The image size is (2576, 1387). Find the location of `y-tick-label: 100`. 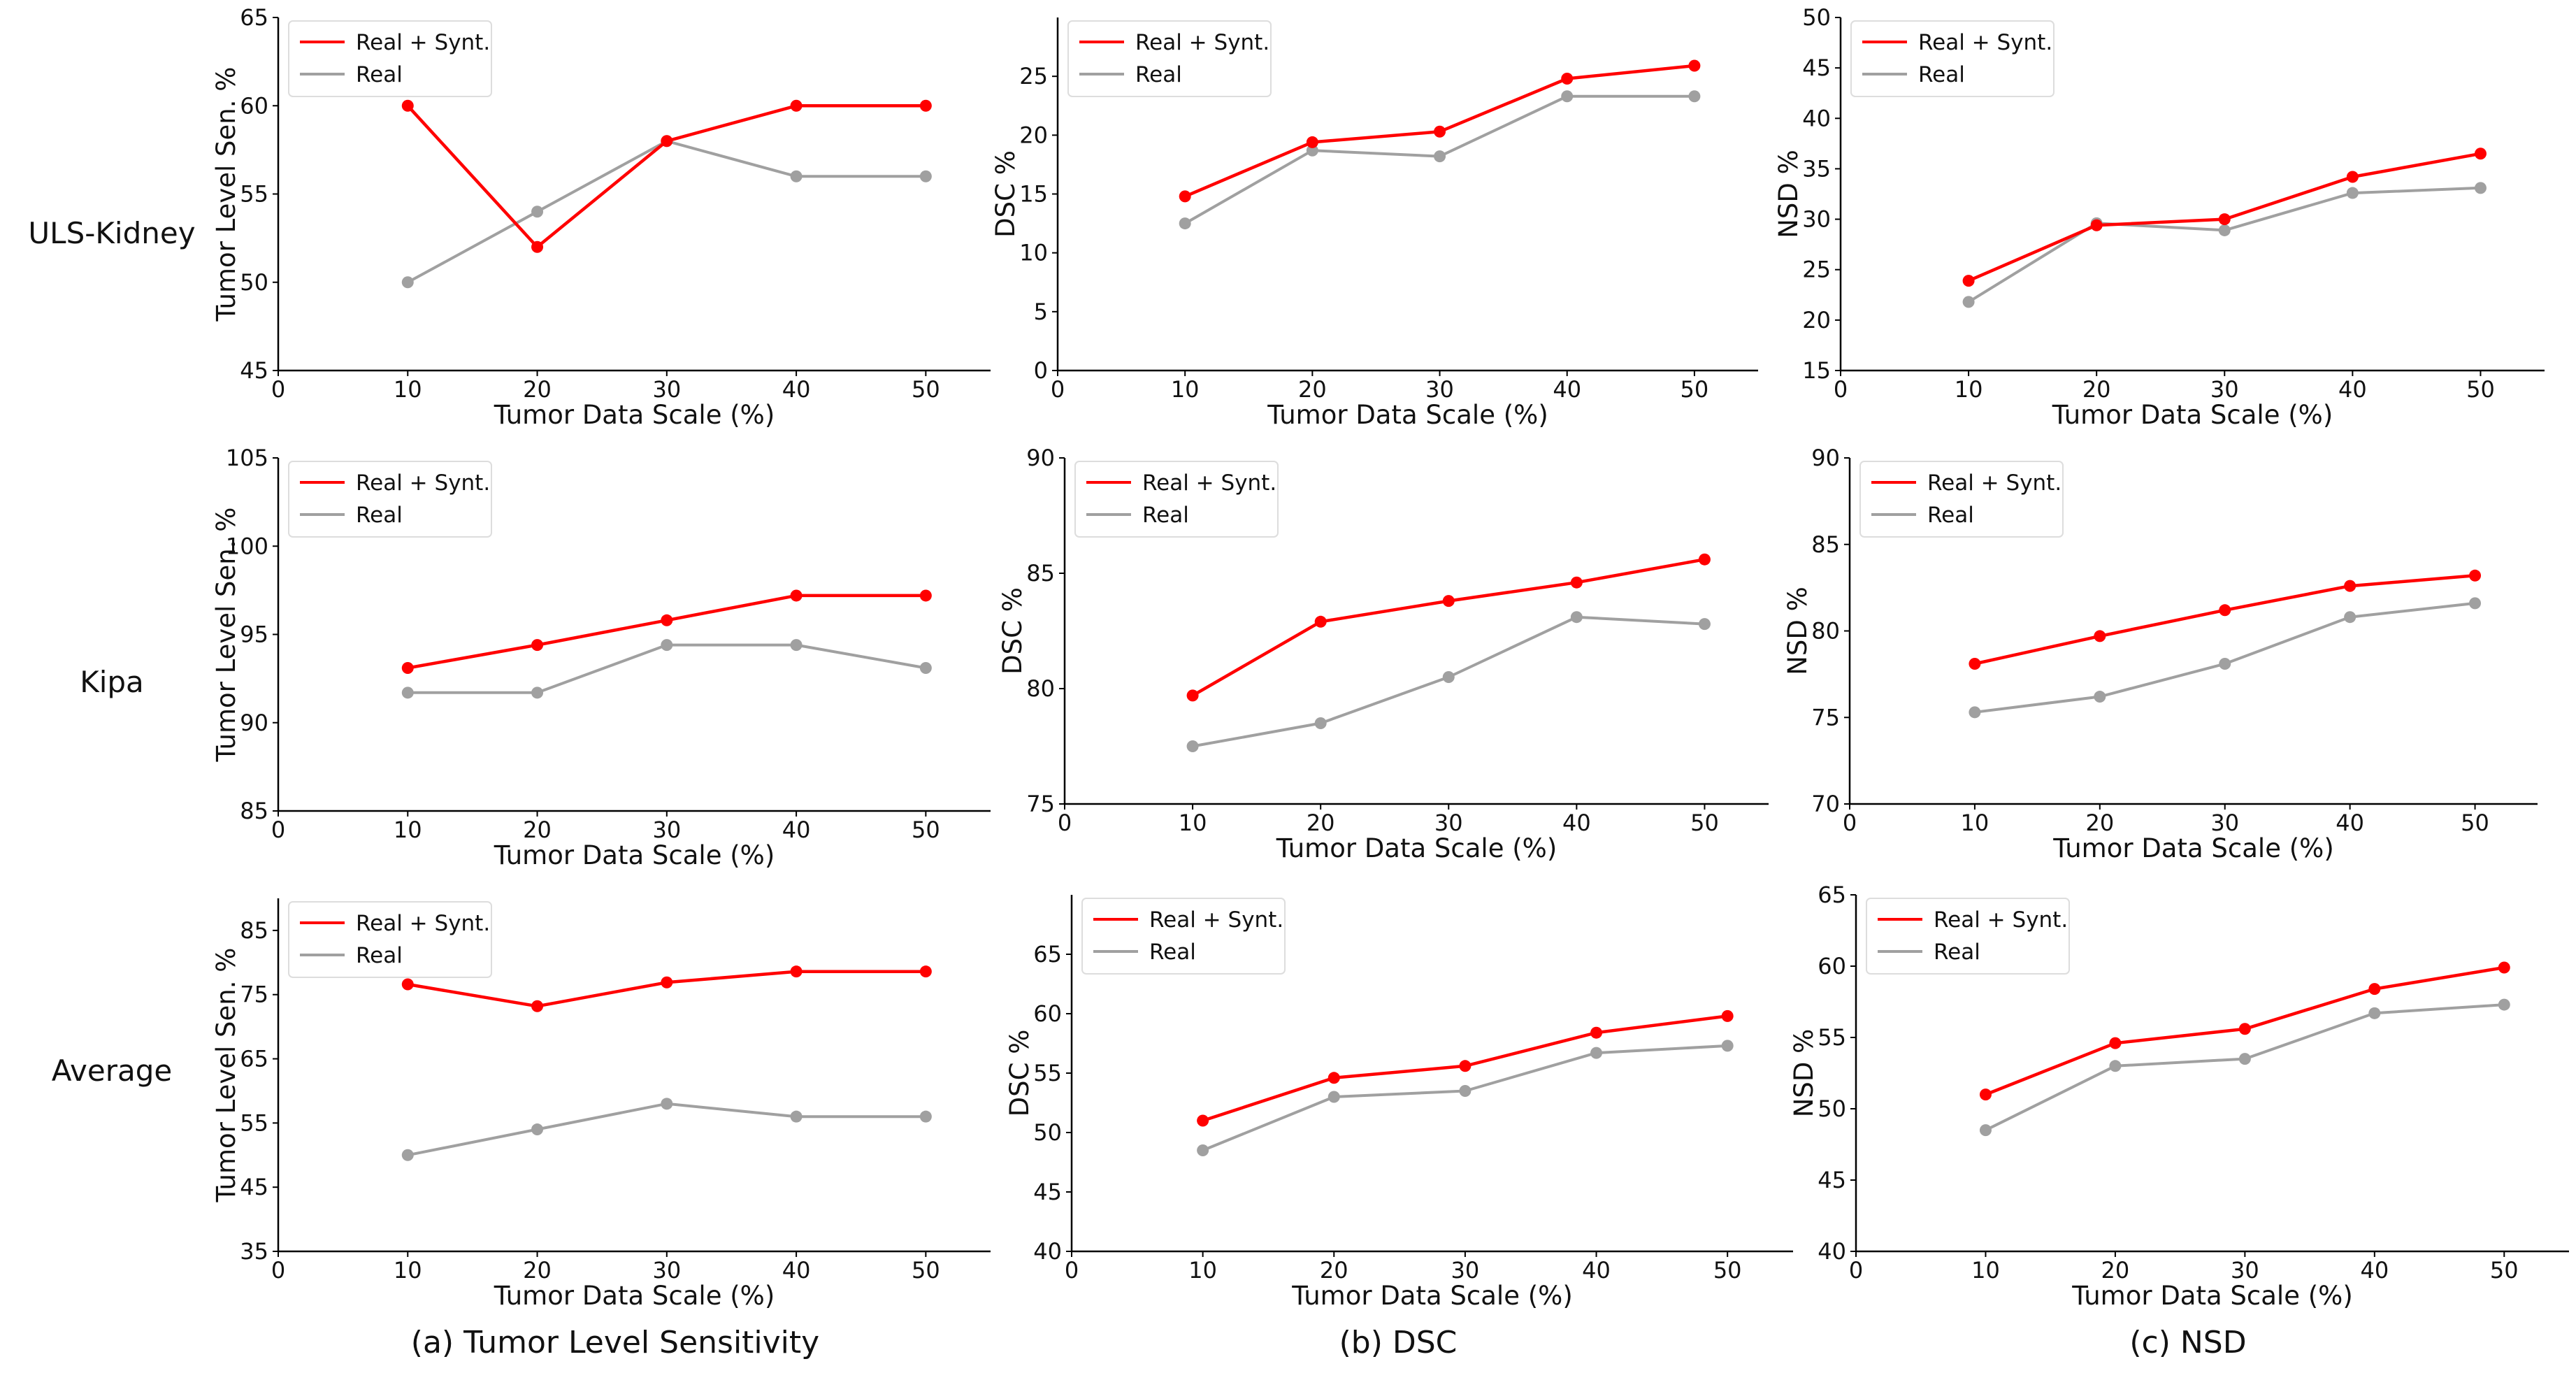

y-tick-label: 100 is located at coordinates (247, 546).